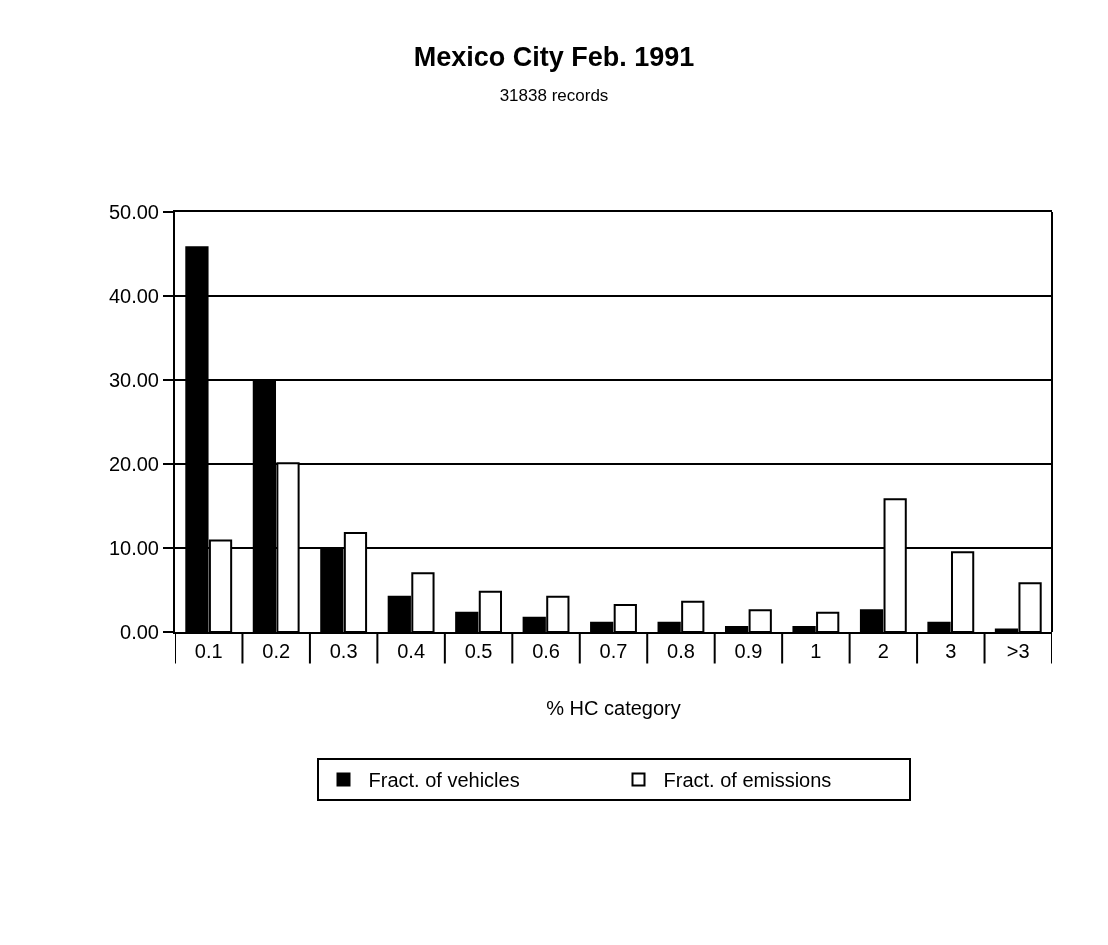  What do you see at coordinates (816, 651) in the screenshot?
I see `x-tick-label: 1` at bounding box center [816, 651].